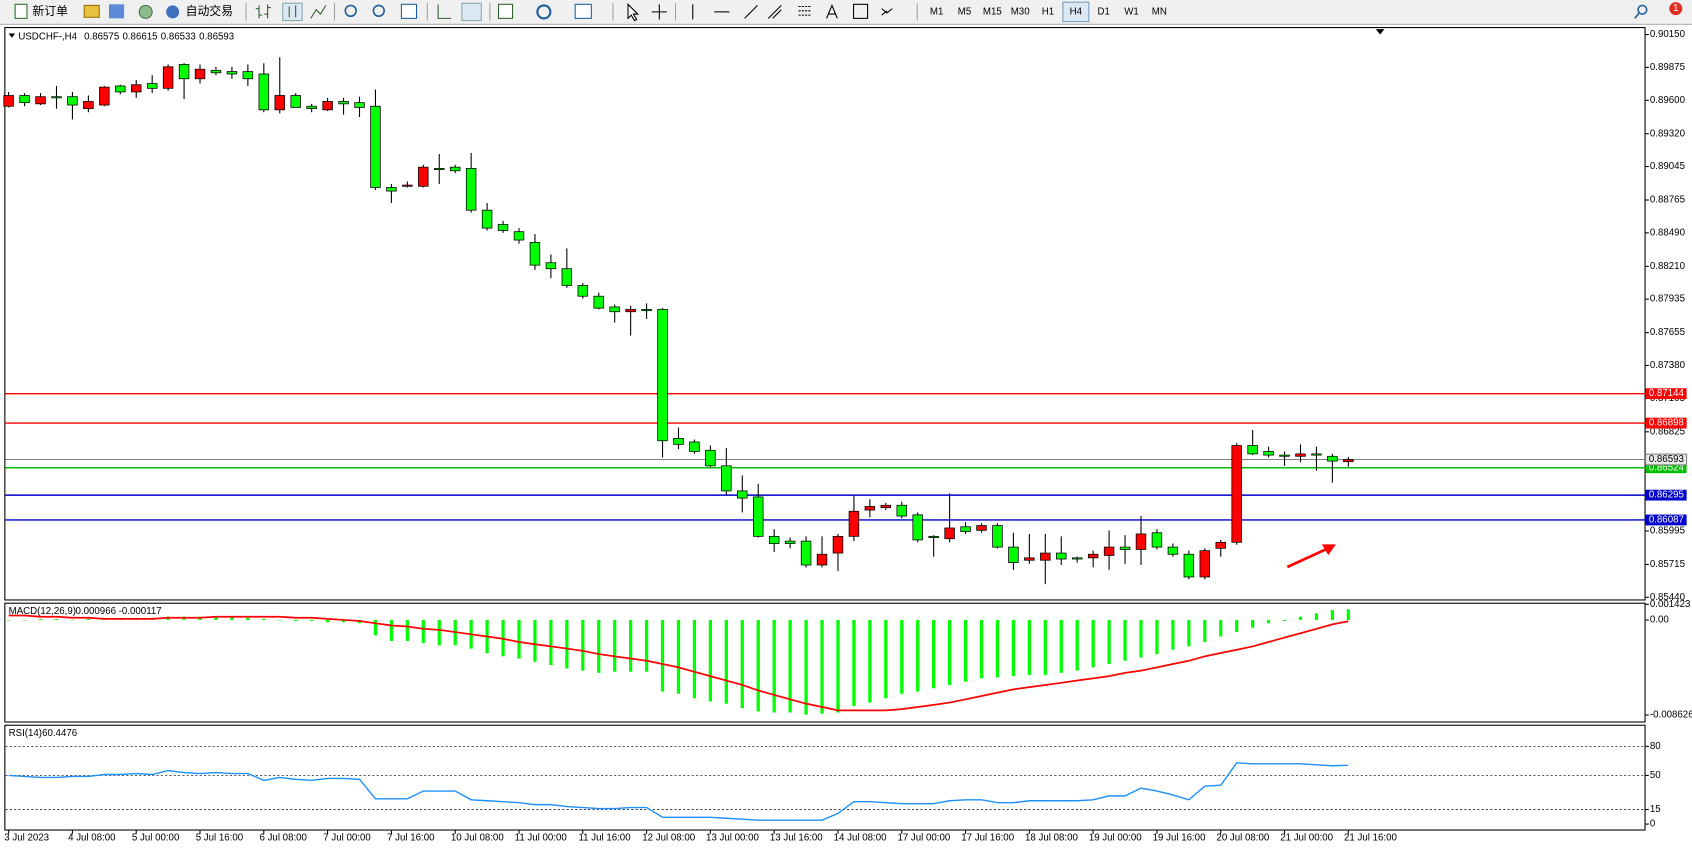 The width and height of the screenshot is (1692, 850). I want to click on x-tick-label: 5 Jul 00:00, so click(156, 838).